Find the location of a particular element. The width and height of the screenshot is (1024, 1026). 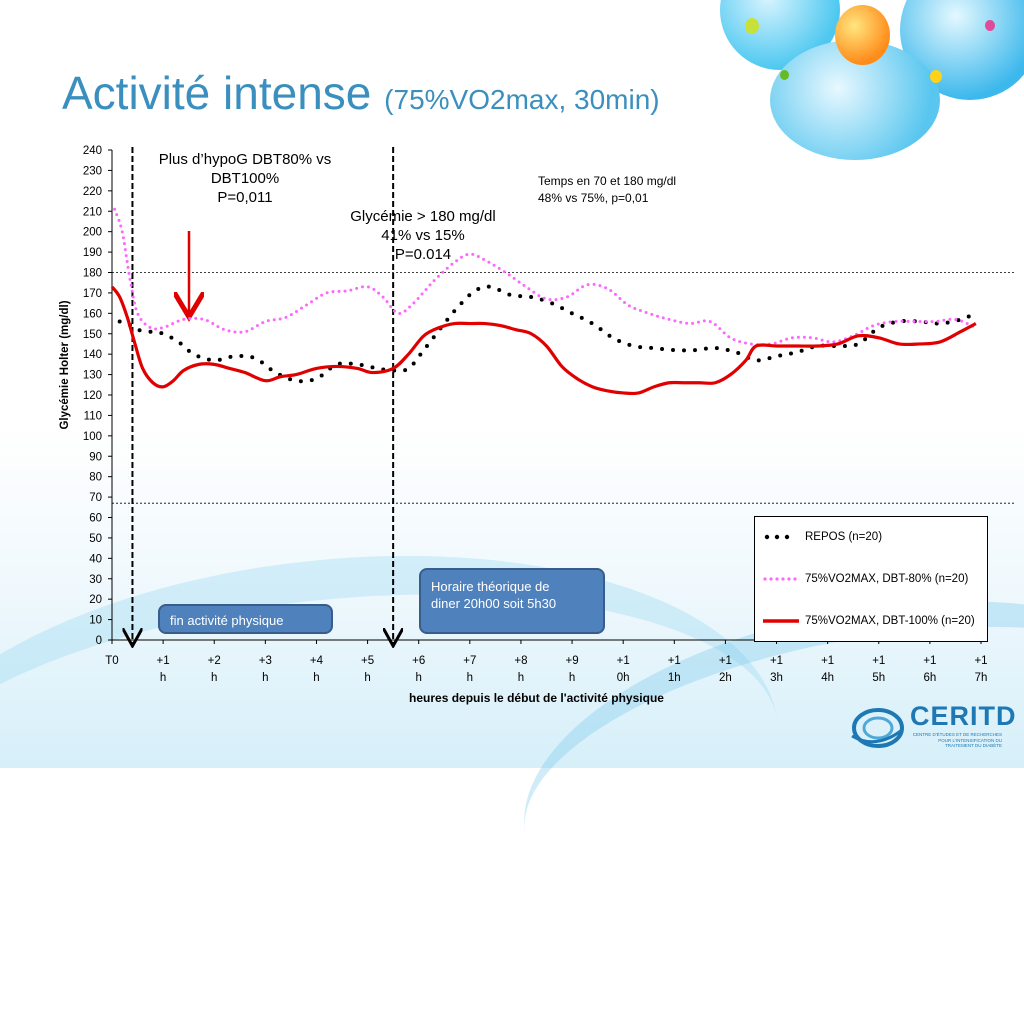

hypo-annotation: Plus d’hypoG DBT80% vs DBT100% P=0,011 is located at coordinates (245, 178).